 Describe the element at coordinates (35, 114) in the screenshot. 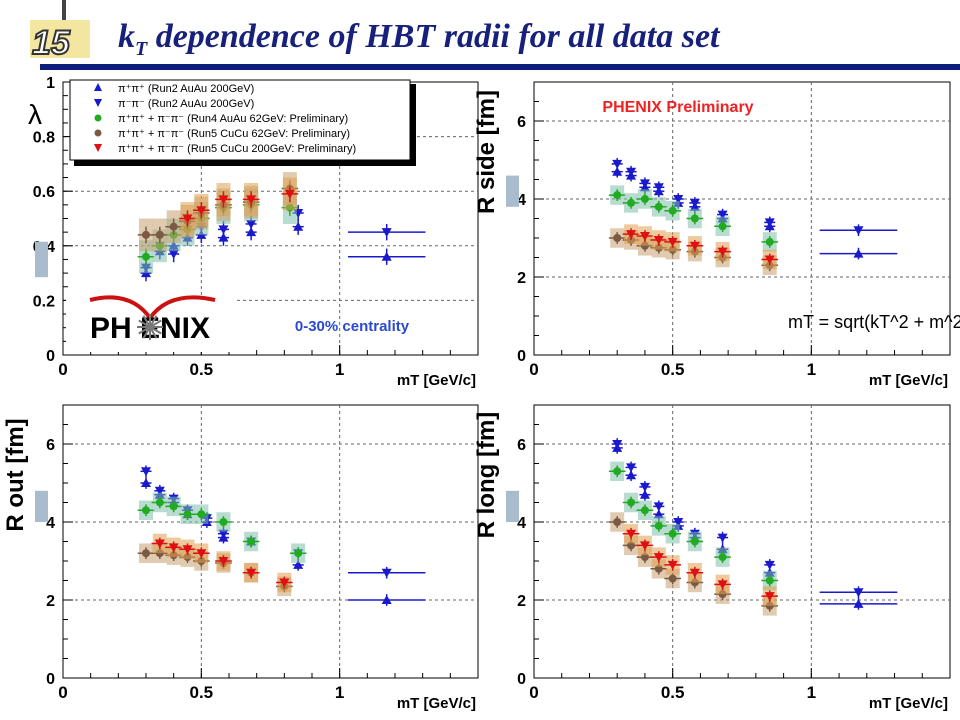

I see `y-axis-label: λ` at that location.